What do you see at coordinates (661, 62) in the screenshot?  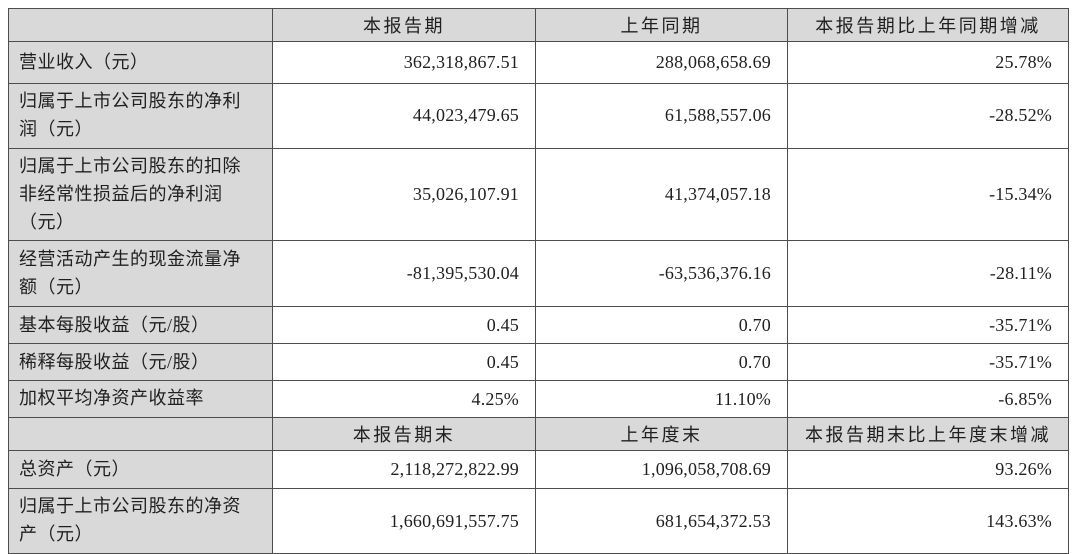 I see `cell-prior: 288,068,658.69` at bounding box center [661, 62].